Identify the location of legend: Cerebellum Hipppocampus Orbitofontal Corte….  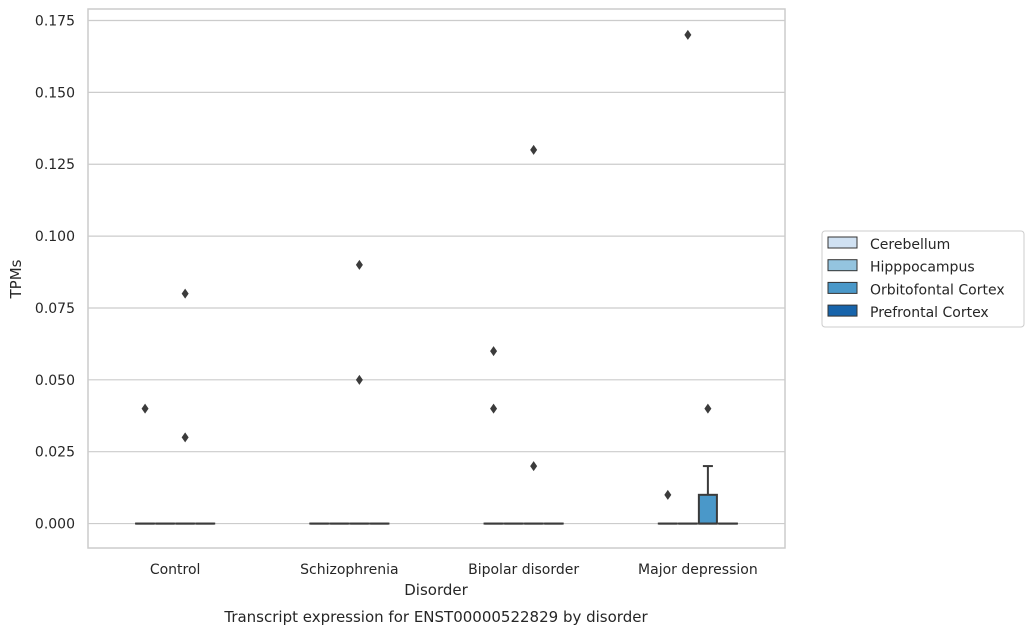
(923, 279).